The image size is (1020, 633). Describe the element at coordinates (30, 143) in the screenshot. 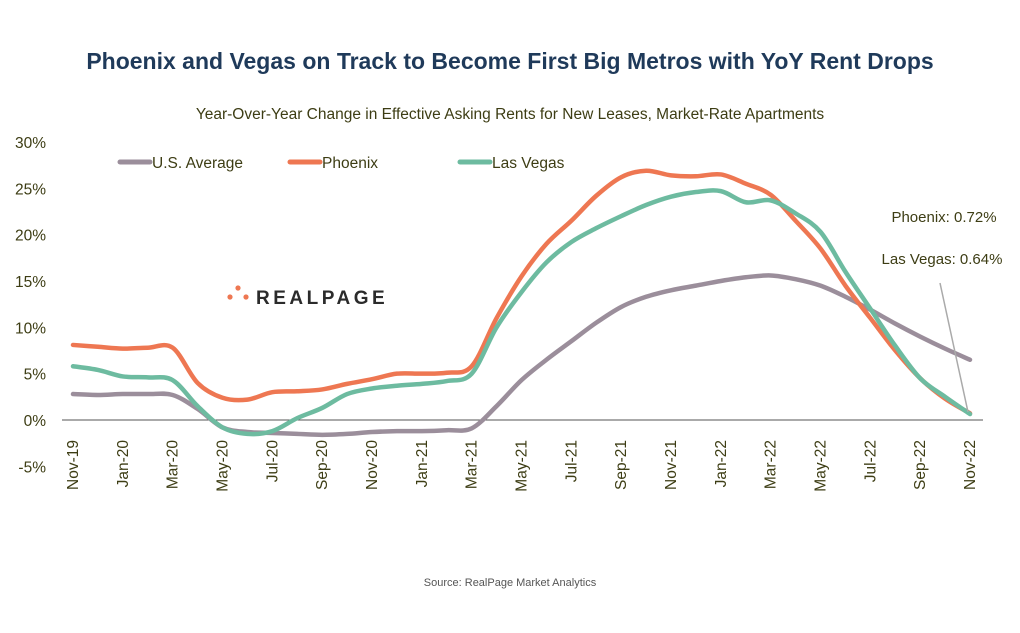

I see `y-tick-label: 30%` at that location.